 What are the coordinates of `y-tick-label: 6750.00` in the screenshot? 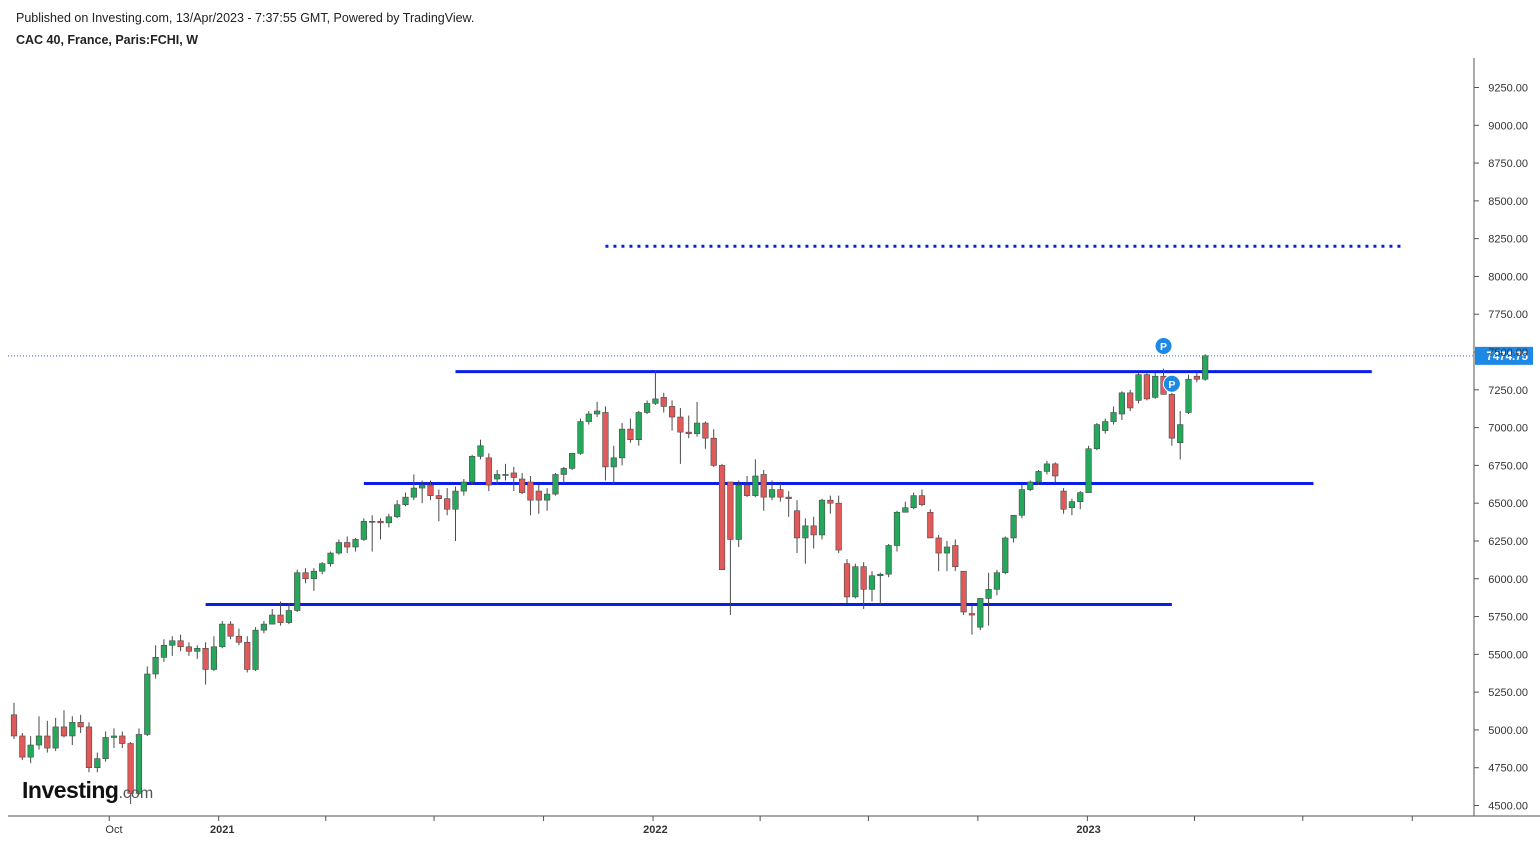 It's located at (1508, 466).